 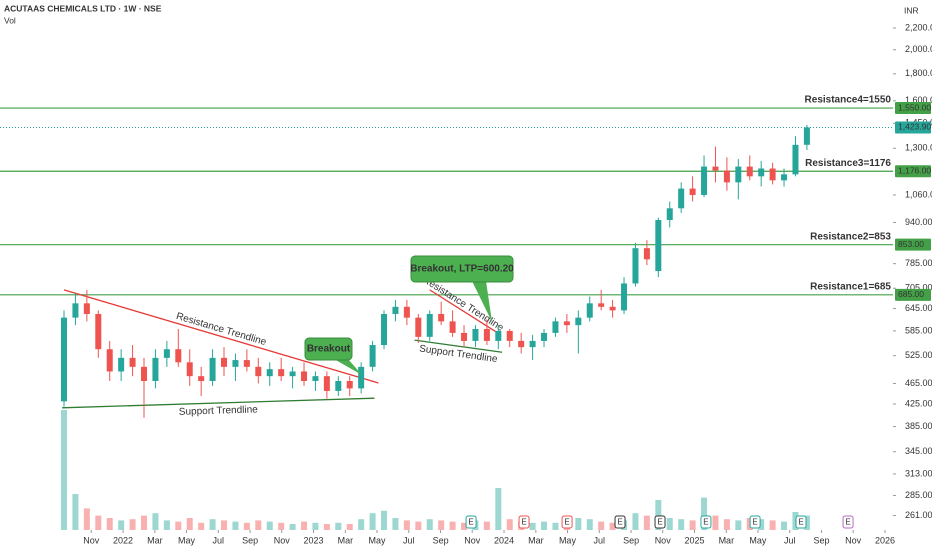 I want to click on x-tick-label: 2026, so click(x=885, y=540).